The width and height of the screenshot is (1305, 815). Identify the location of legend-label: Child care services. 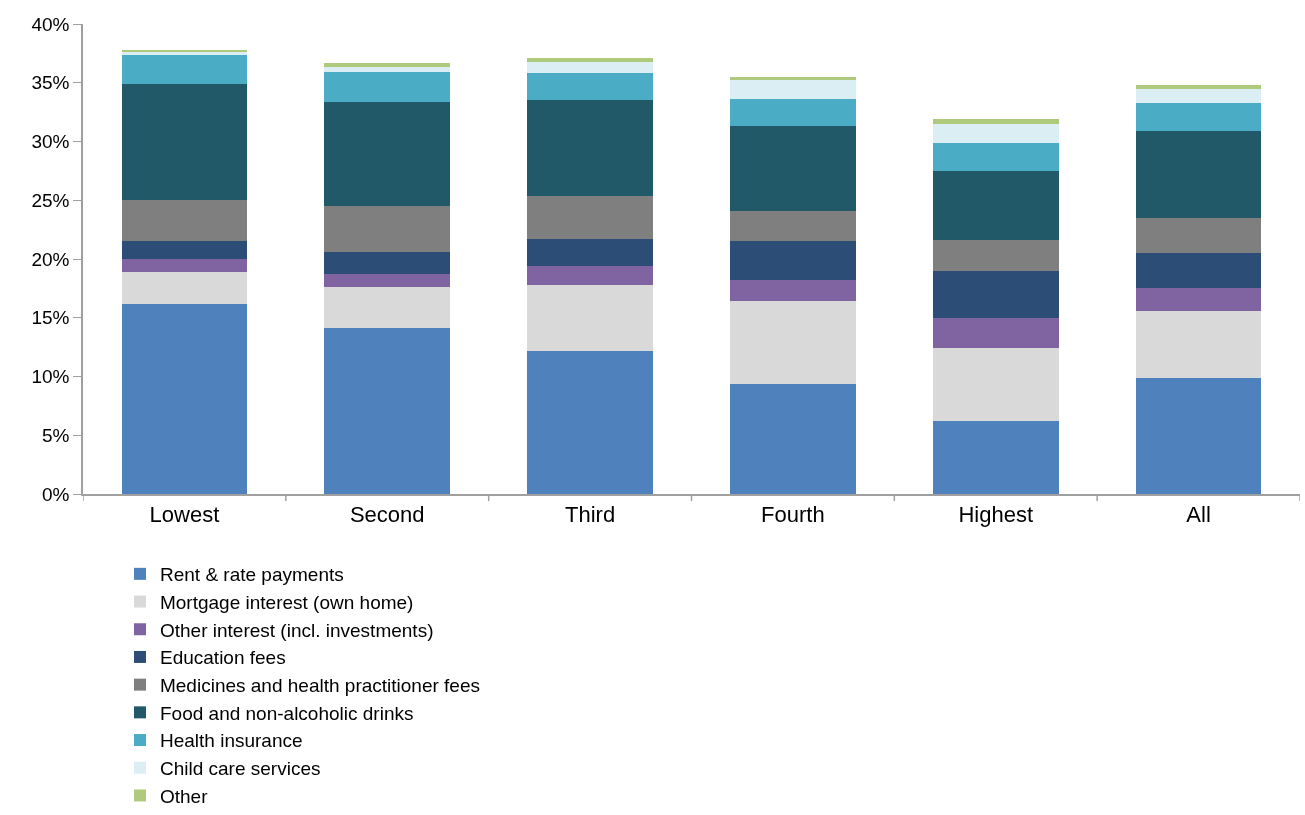
(240, 769).